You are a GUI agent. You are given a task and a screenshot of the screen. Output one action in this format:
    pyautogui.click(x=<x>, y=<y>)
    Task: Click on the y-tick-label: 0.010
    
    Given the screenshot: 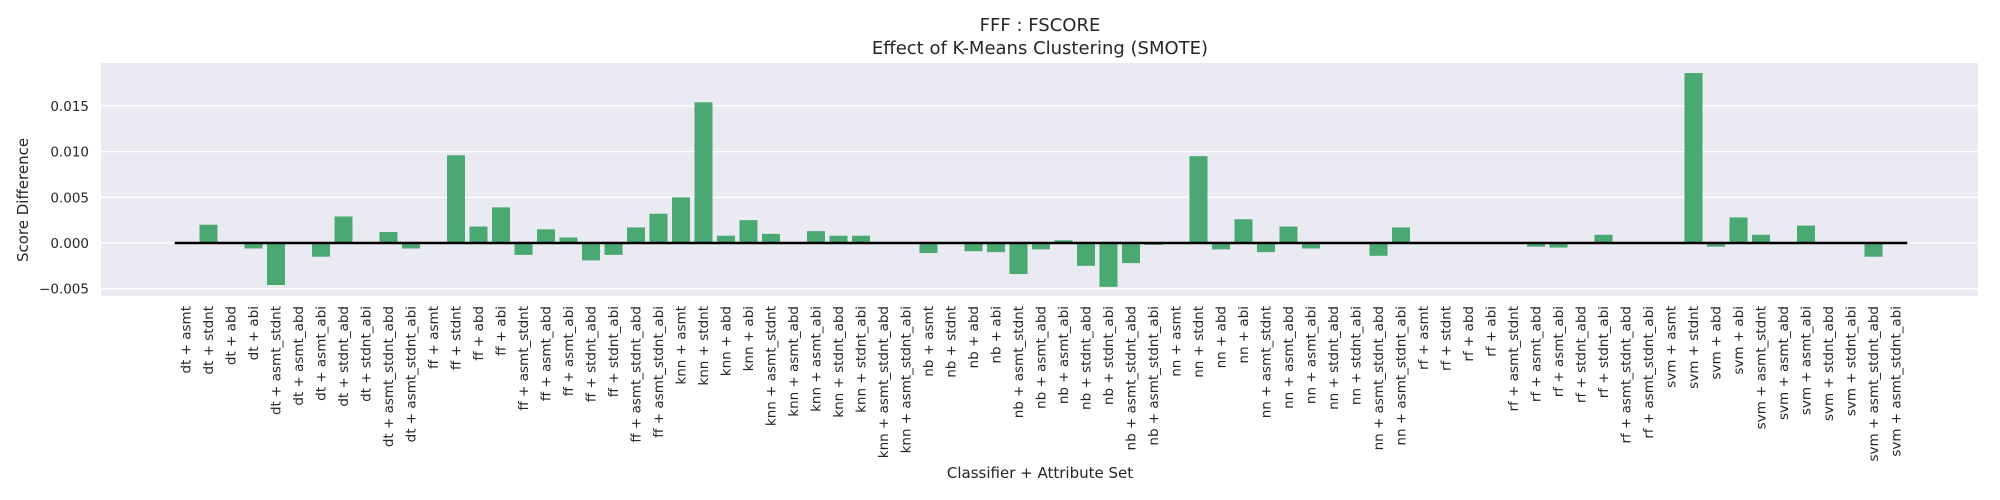 What is the action you would take?
    pyautogui.click(x=69, y=153)
    